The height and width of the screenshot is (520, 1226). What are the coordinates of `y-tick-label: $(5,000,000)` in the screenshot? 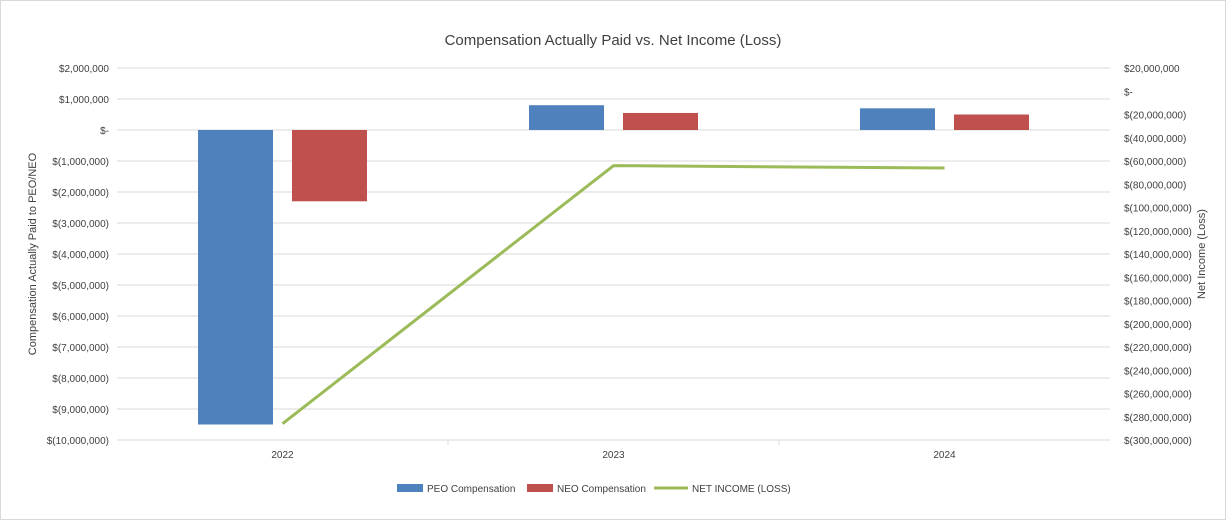 It's located at (80, 286).